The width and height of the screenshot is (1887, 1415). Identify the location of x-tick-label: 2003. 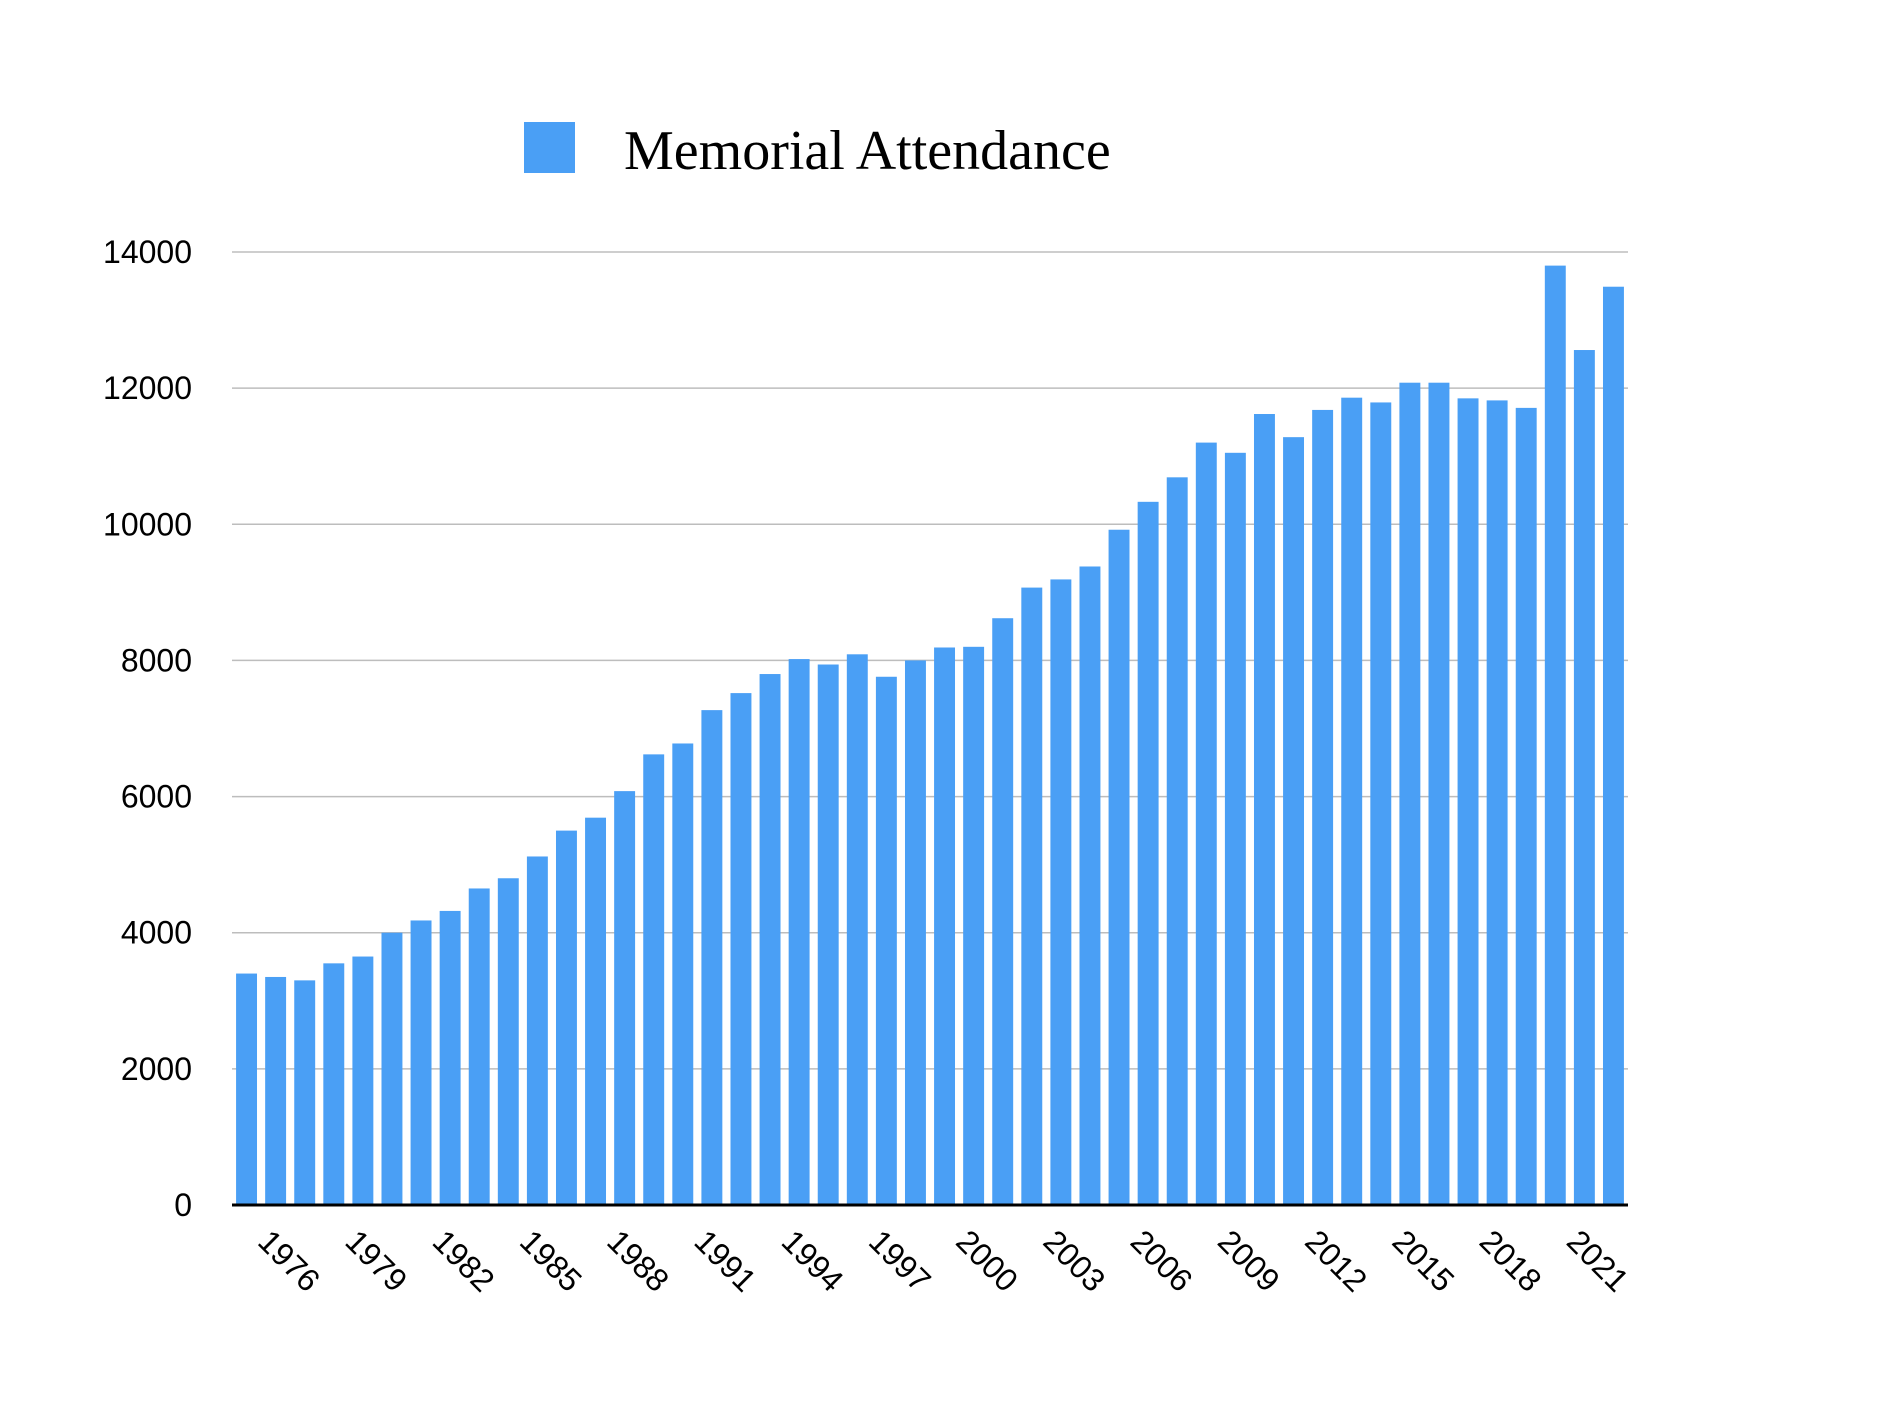
(1075, 1261).